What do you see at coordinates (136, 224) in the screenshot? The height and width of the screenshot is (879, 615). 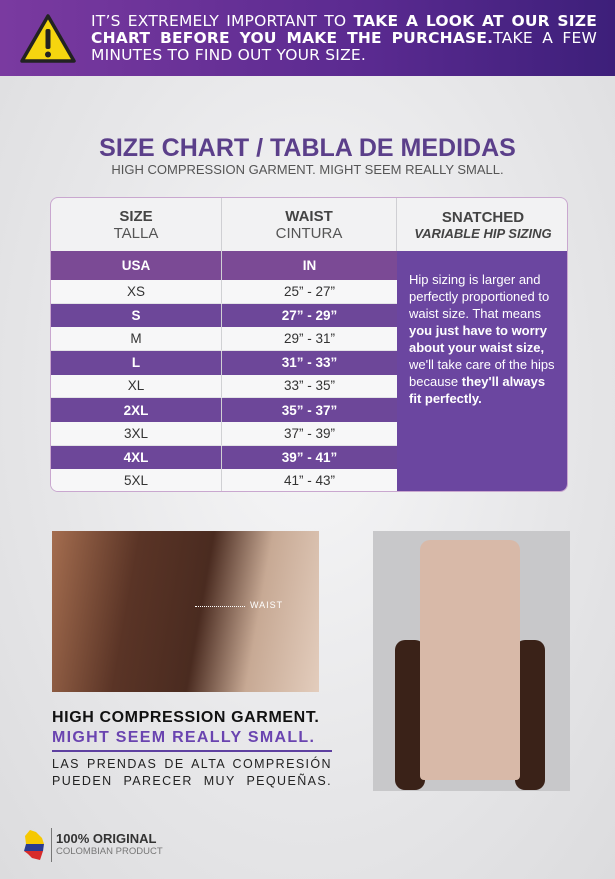 I see `header-size: SIZE TALLA` at bounding box center [136, 224].